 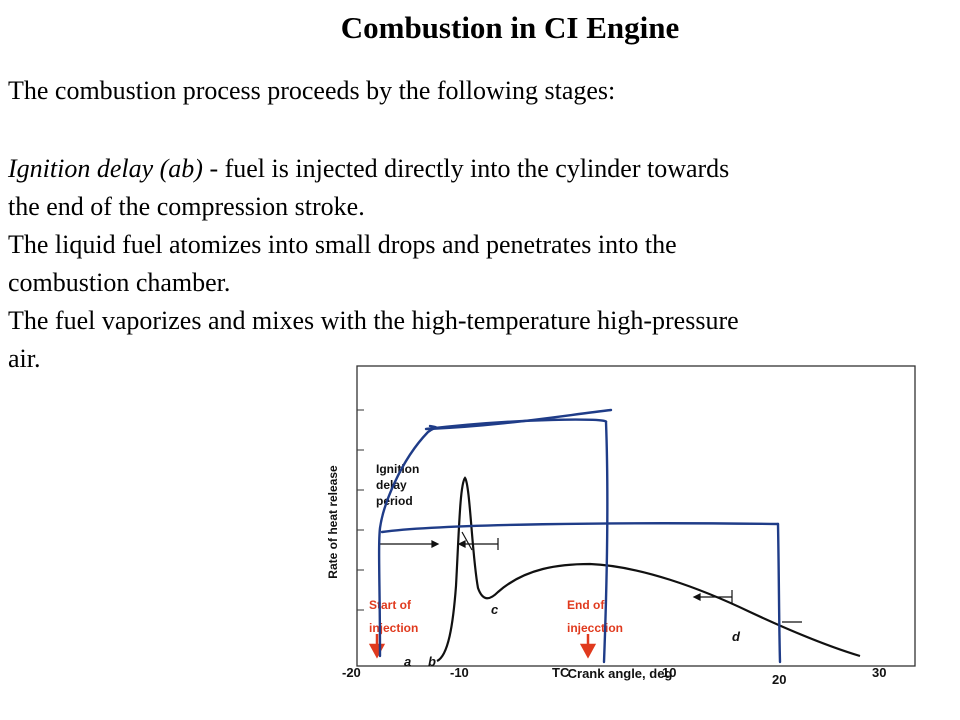 I want to click on pen-box-top, so click(x=580, y=528).